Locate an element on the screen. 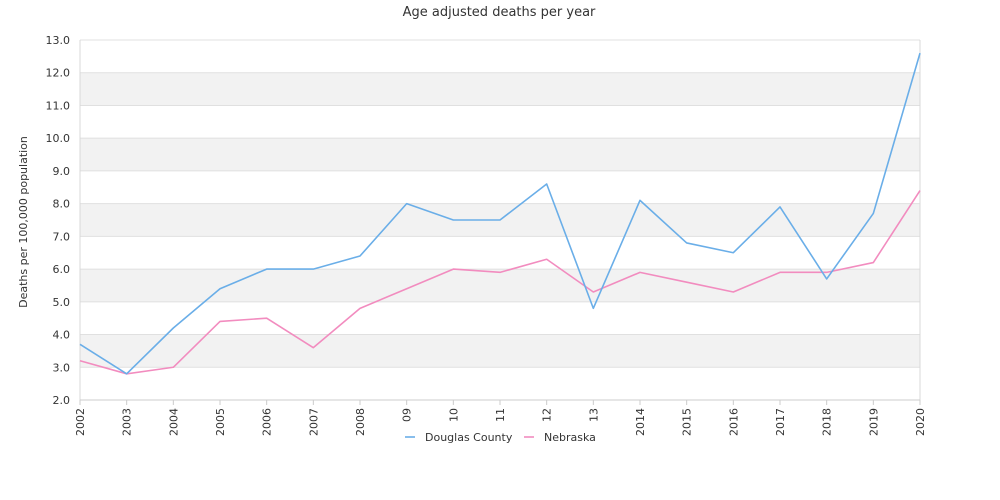  y-tick-label: 9.0 is located at coordinates (62, 171).